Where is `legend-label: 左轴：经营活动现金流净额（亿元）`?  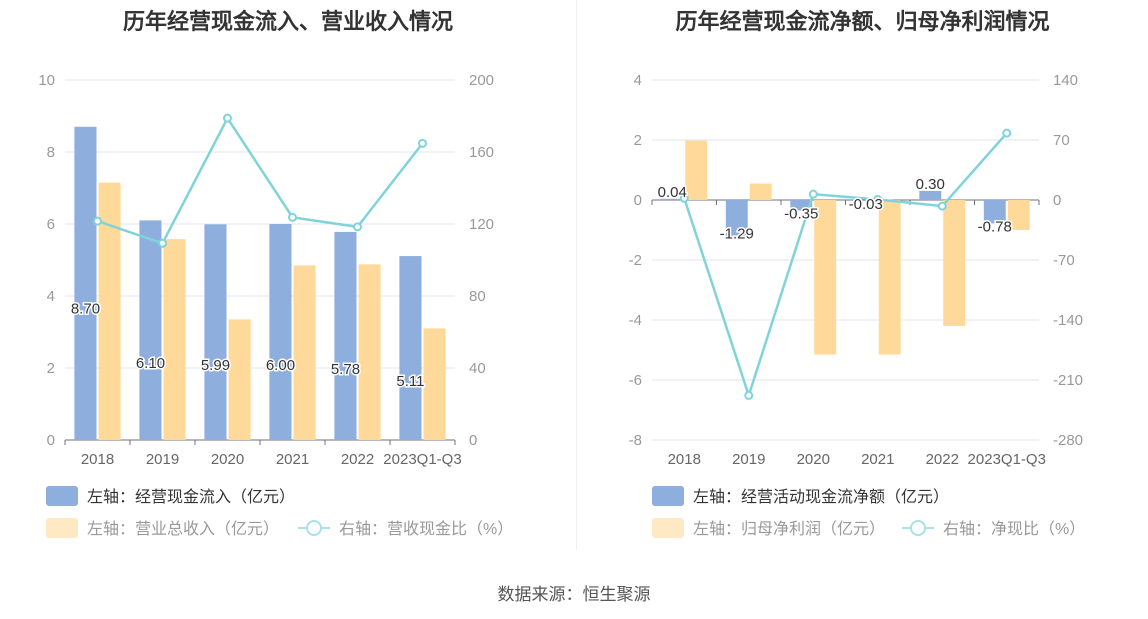 legend-label: 左轴：经营活动现金流净额（亿元） is located at coordinates (821, 497).